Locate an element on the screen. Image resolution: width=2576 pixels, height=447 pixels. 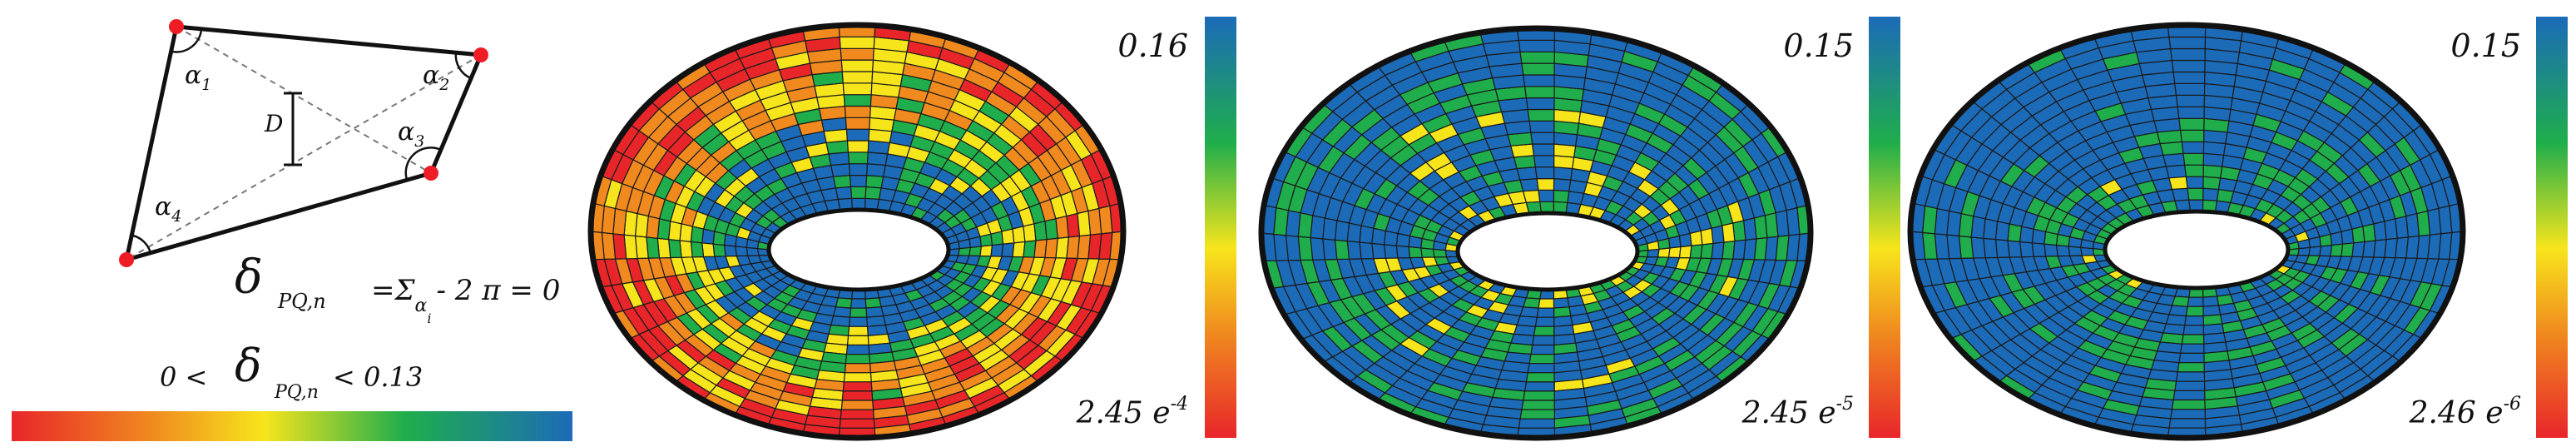
colorbar-panel-3: 0.15 2.46 e-6 is located at coordinates (2489, 227).